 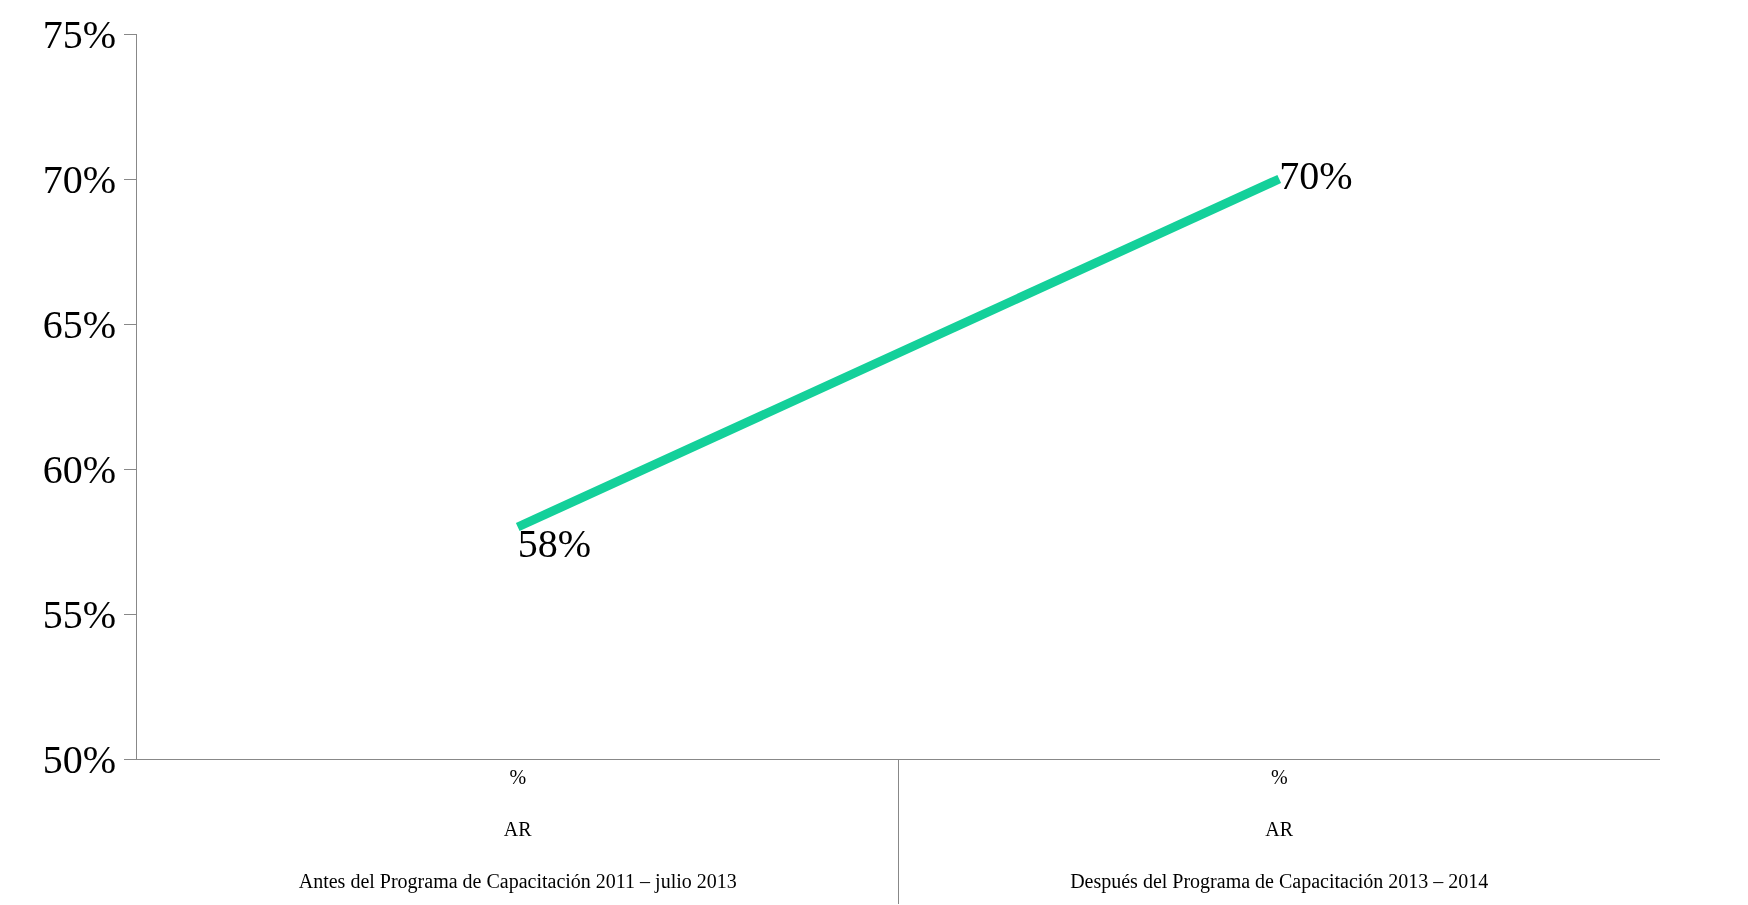 What do you see at coordinates (1316, 175) in the screenshot?
I see `data-label: 70%` at bounding box center [1316, 175].